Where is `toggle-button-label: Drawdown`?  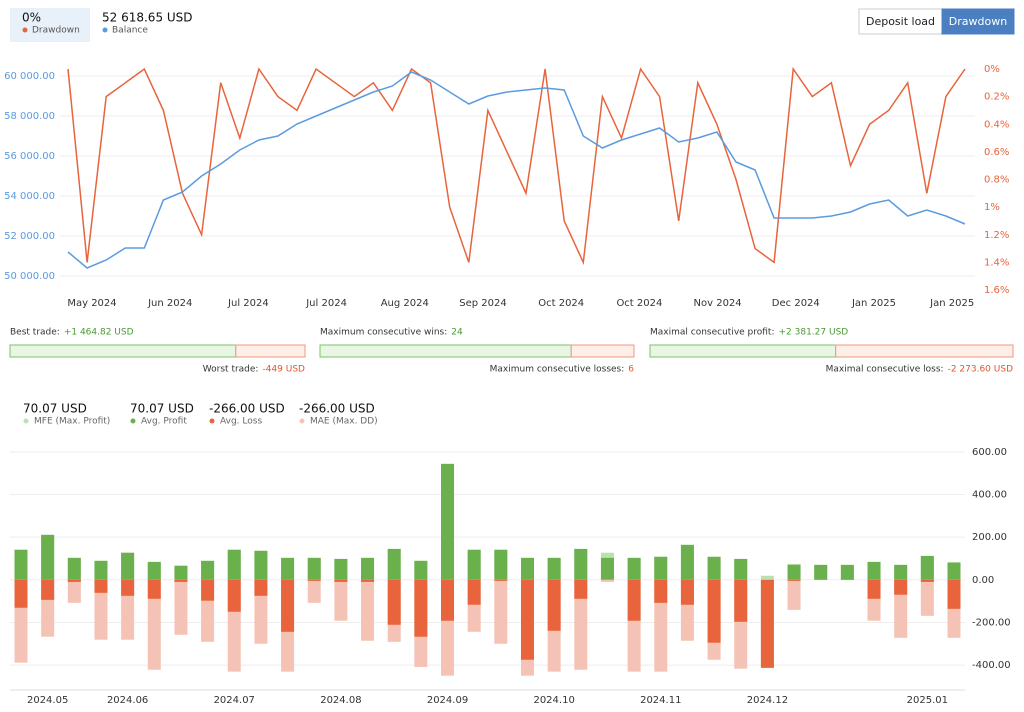
toggle-button-label: Drawdown is located at coordinates (978, 21).